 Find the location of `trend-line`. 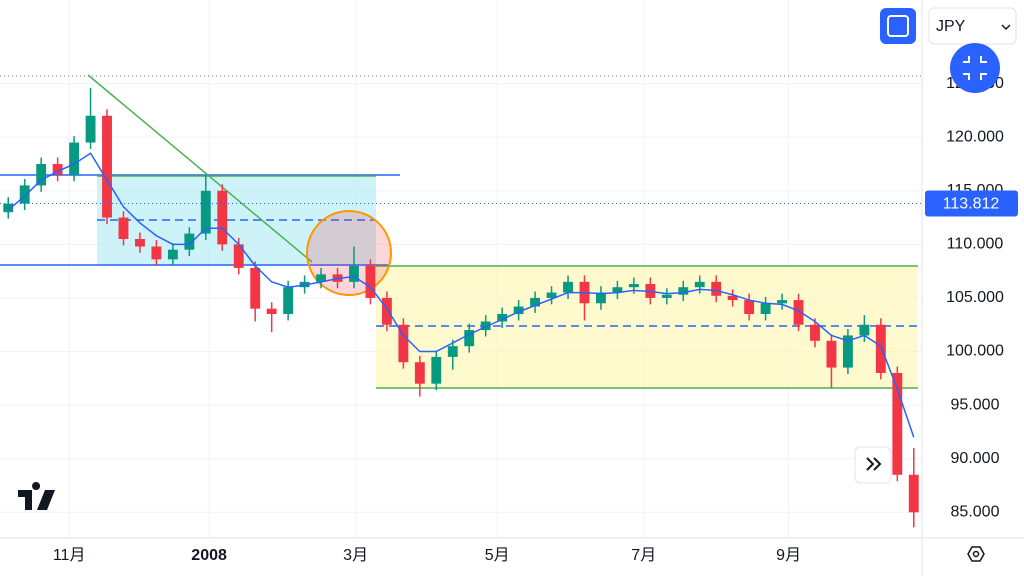

trend-line is located at coordinates (200, 168).